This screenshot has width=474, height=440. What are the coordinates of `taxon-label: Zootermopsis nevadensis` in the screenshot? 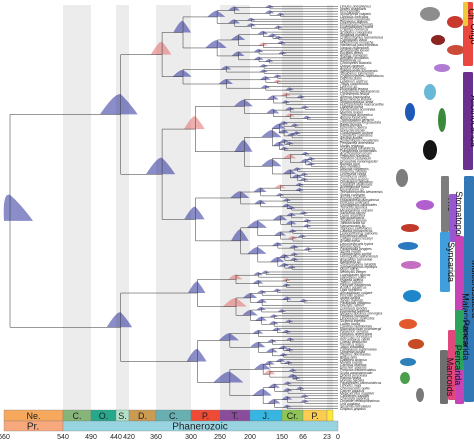 It's located at (359, 141).